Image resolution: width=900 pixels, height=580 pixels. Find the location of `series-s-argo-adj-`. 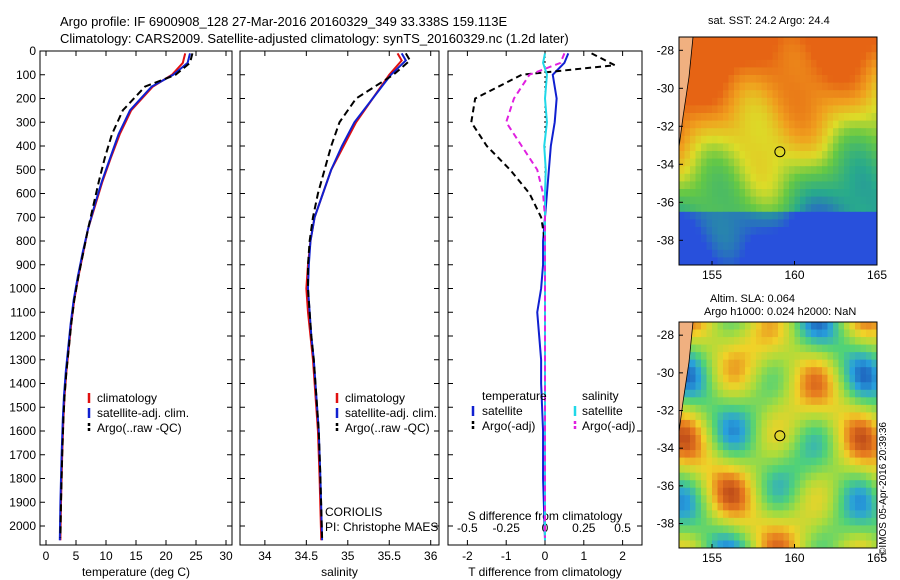

series-s-argo-adj- is located at coordinates (535, 295).